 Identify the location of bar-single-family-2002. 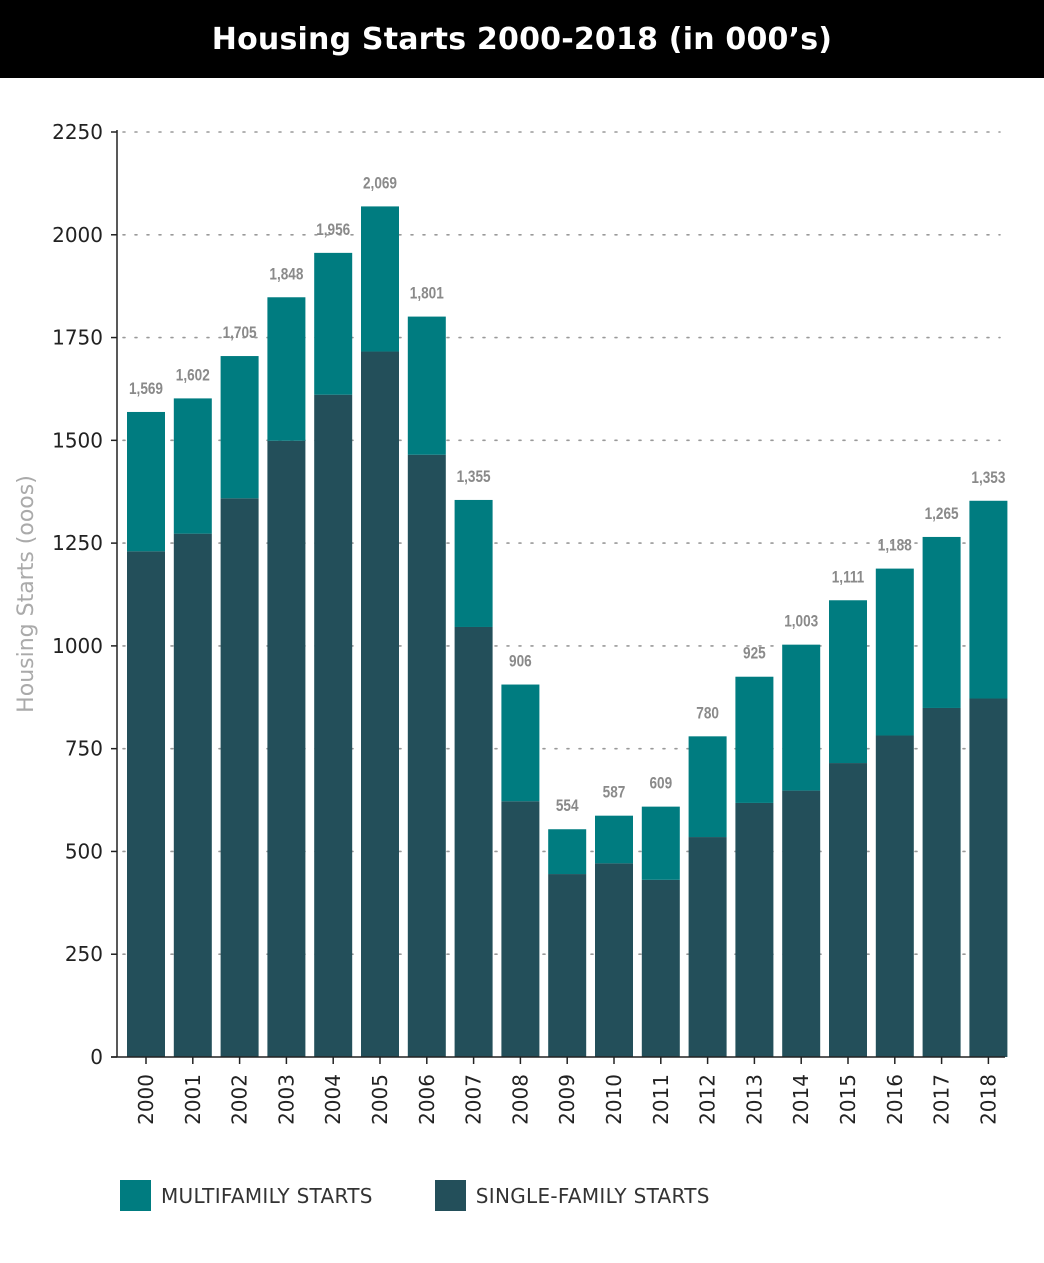
(239, 777).